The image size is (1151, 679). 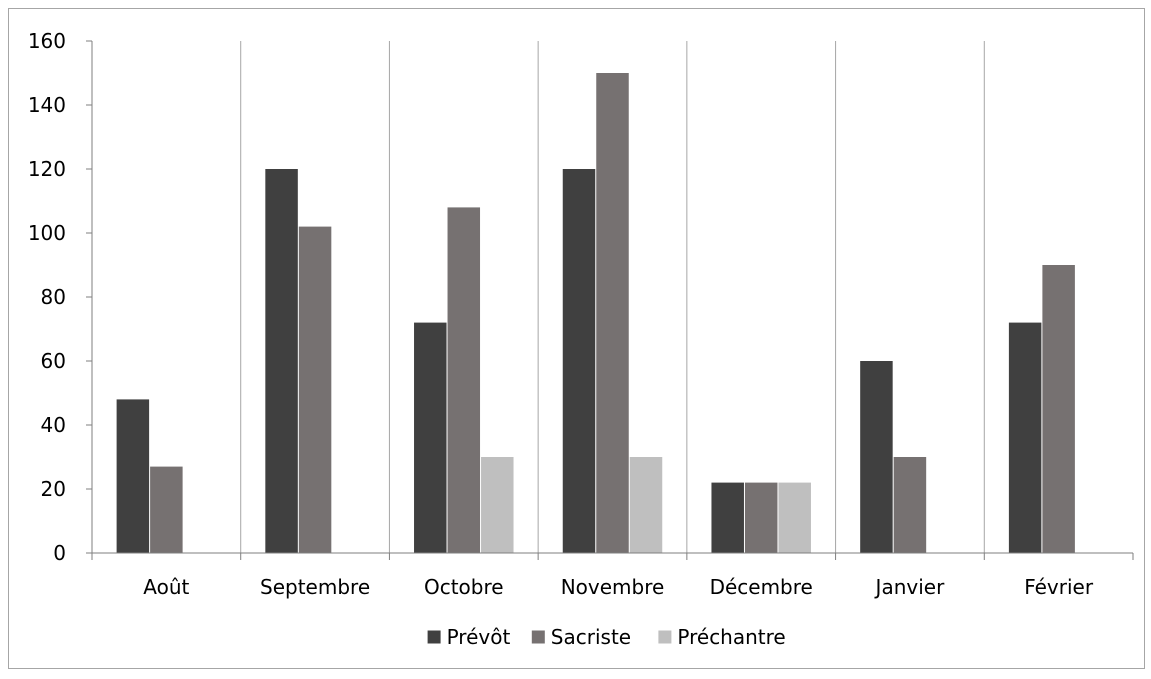 What do you see at coordinates (591, 637) in the screenshot?
I see `legend-label-1: Sacriste` at bounding box center [591, 637].